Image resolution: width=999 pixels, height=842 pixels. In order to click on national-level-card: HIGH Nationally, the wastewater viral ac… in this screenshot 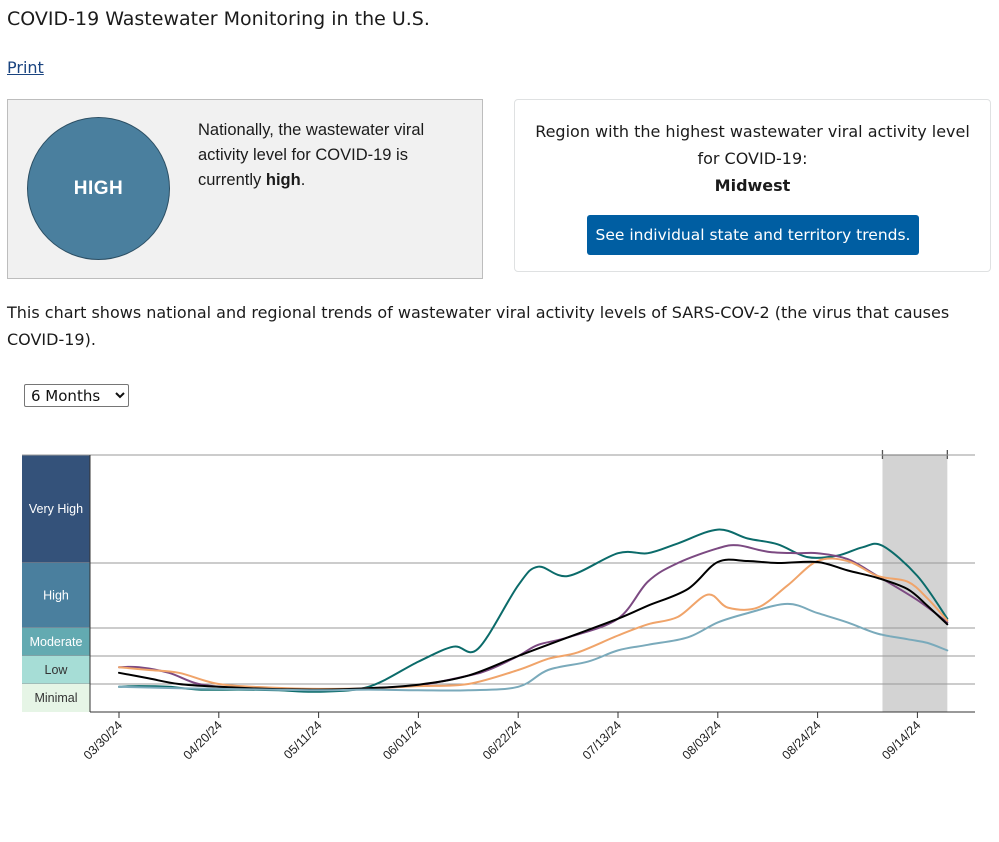, I will do `click(245, 189)`.